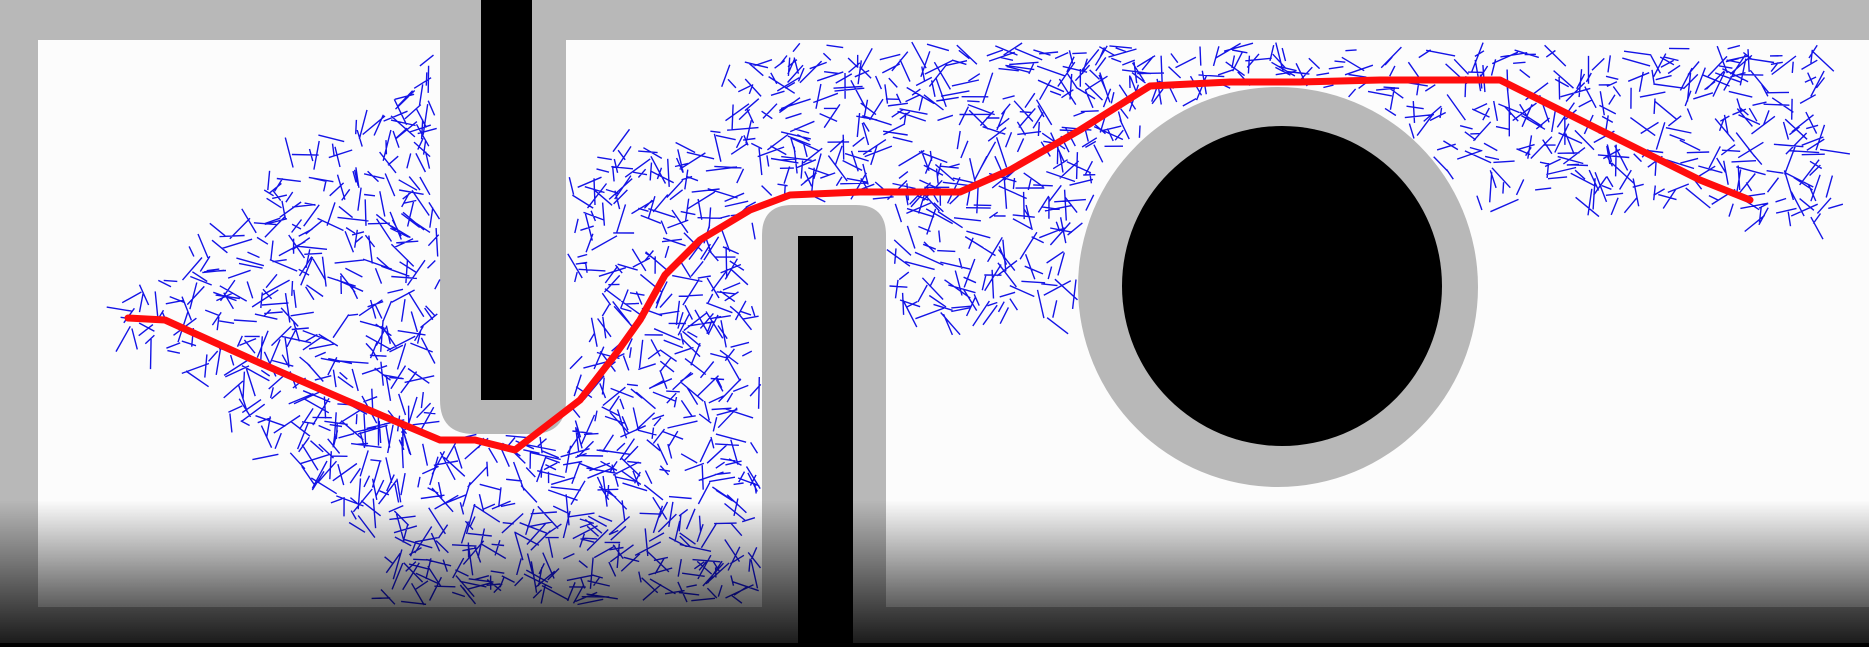  What do you see at coordinates (1282, 286) in the screenshot?
I see `round-obstacle` at bounding box center [1282, 286].